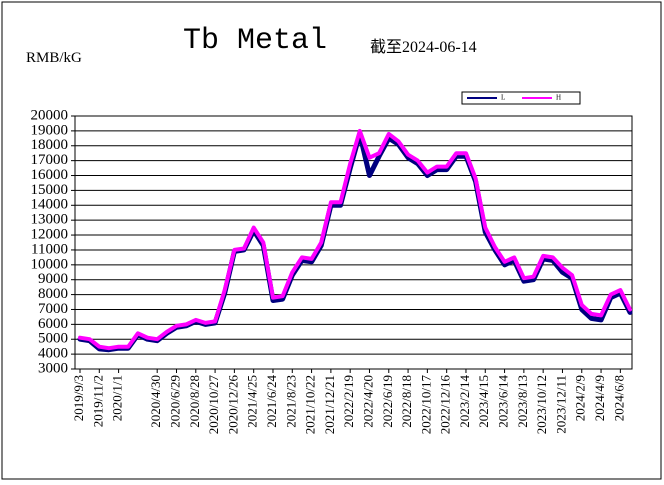  What do you see at coordinates (50, 175) in the screenshot?
I see `y-tick-label: 16000` at bounding box center [50, 175].